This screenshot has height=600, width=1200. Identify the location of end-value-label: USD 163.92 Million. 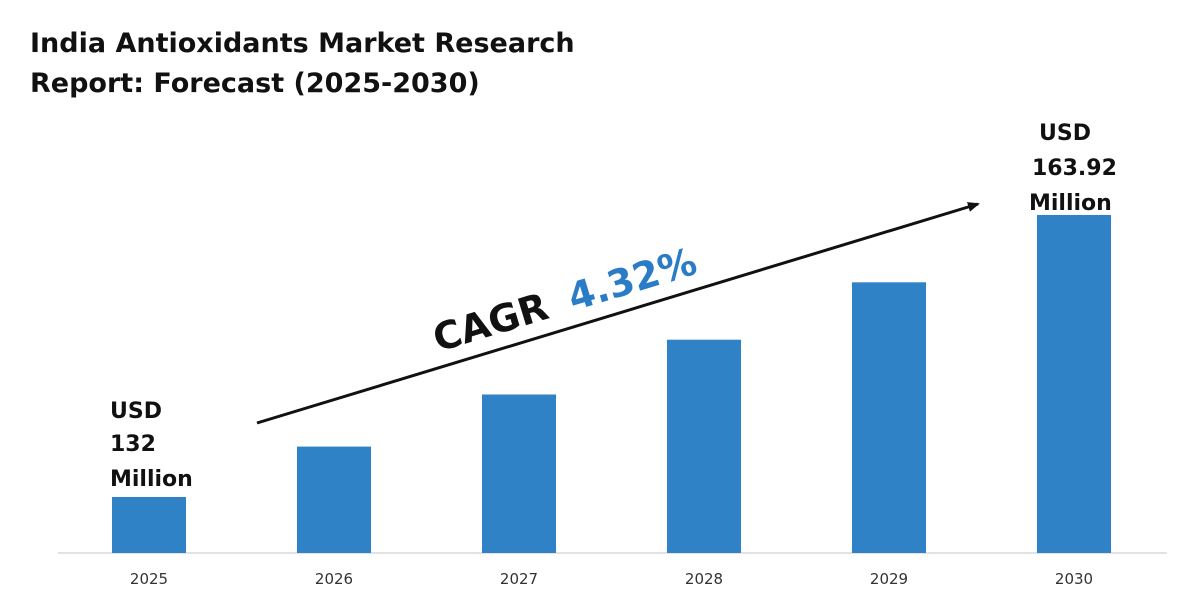
(1073, 168).